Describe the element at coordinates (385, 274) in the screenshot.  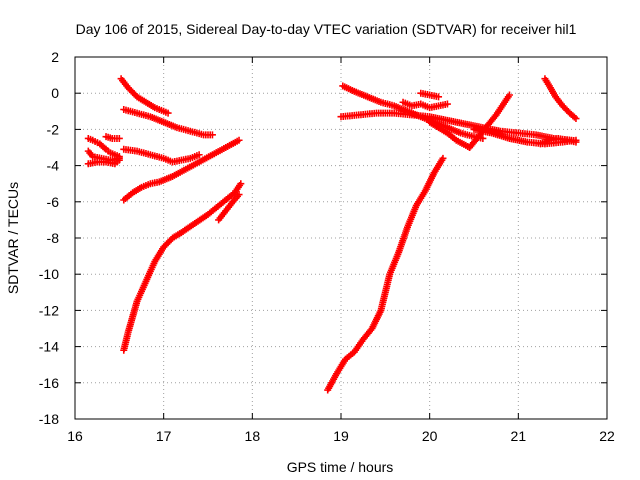
I see `series-track-k` at that location.